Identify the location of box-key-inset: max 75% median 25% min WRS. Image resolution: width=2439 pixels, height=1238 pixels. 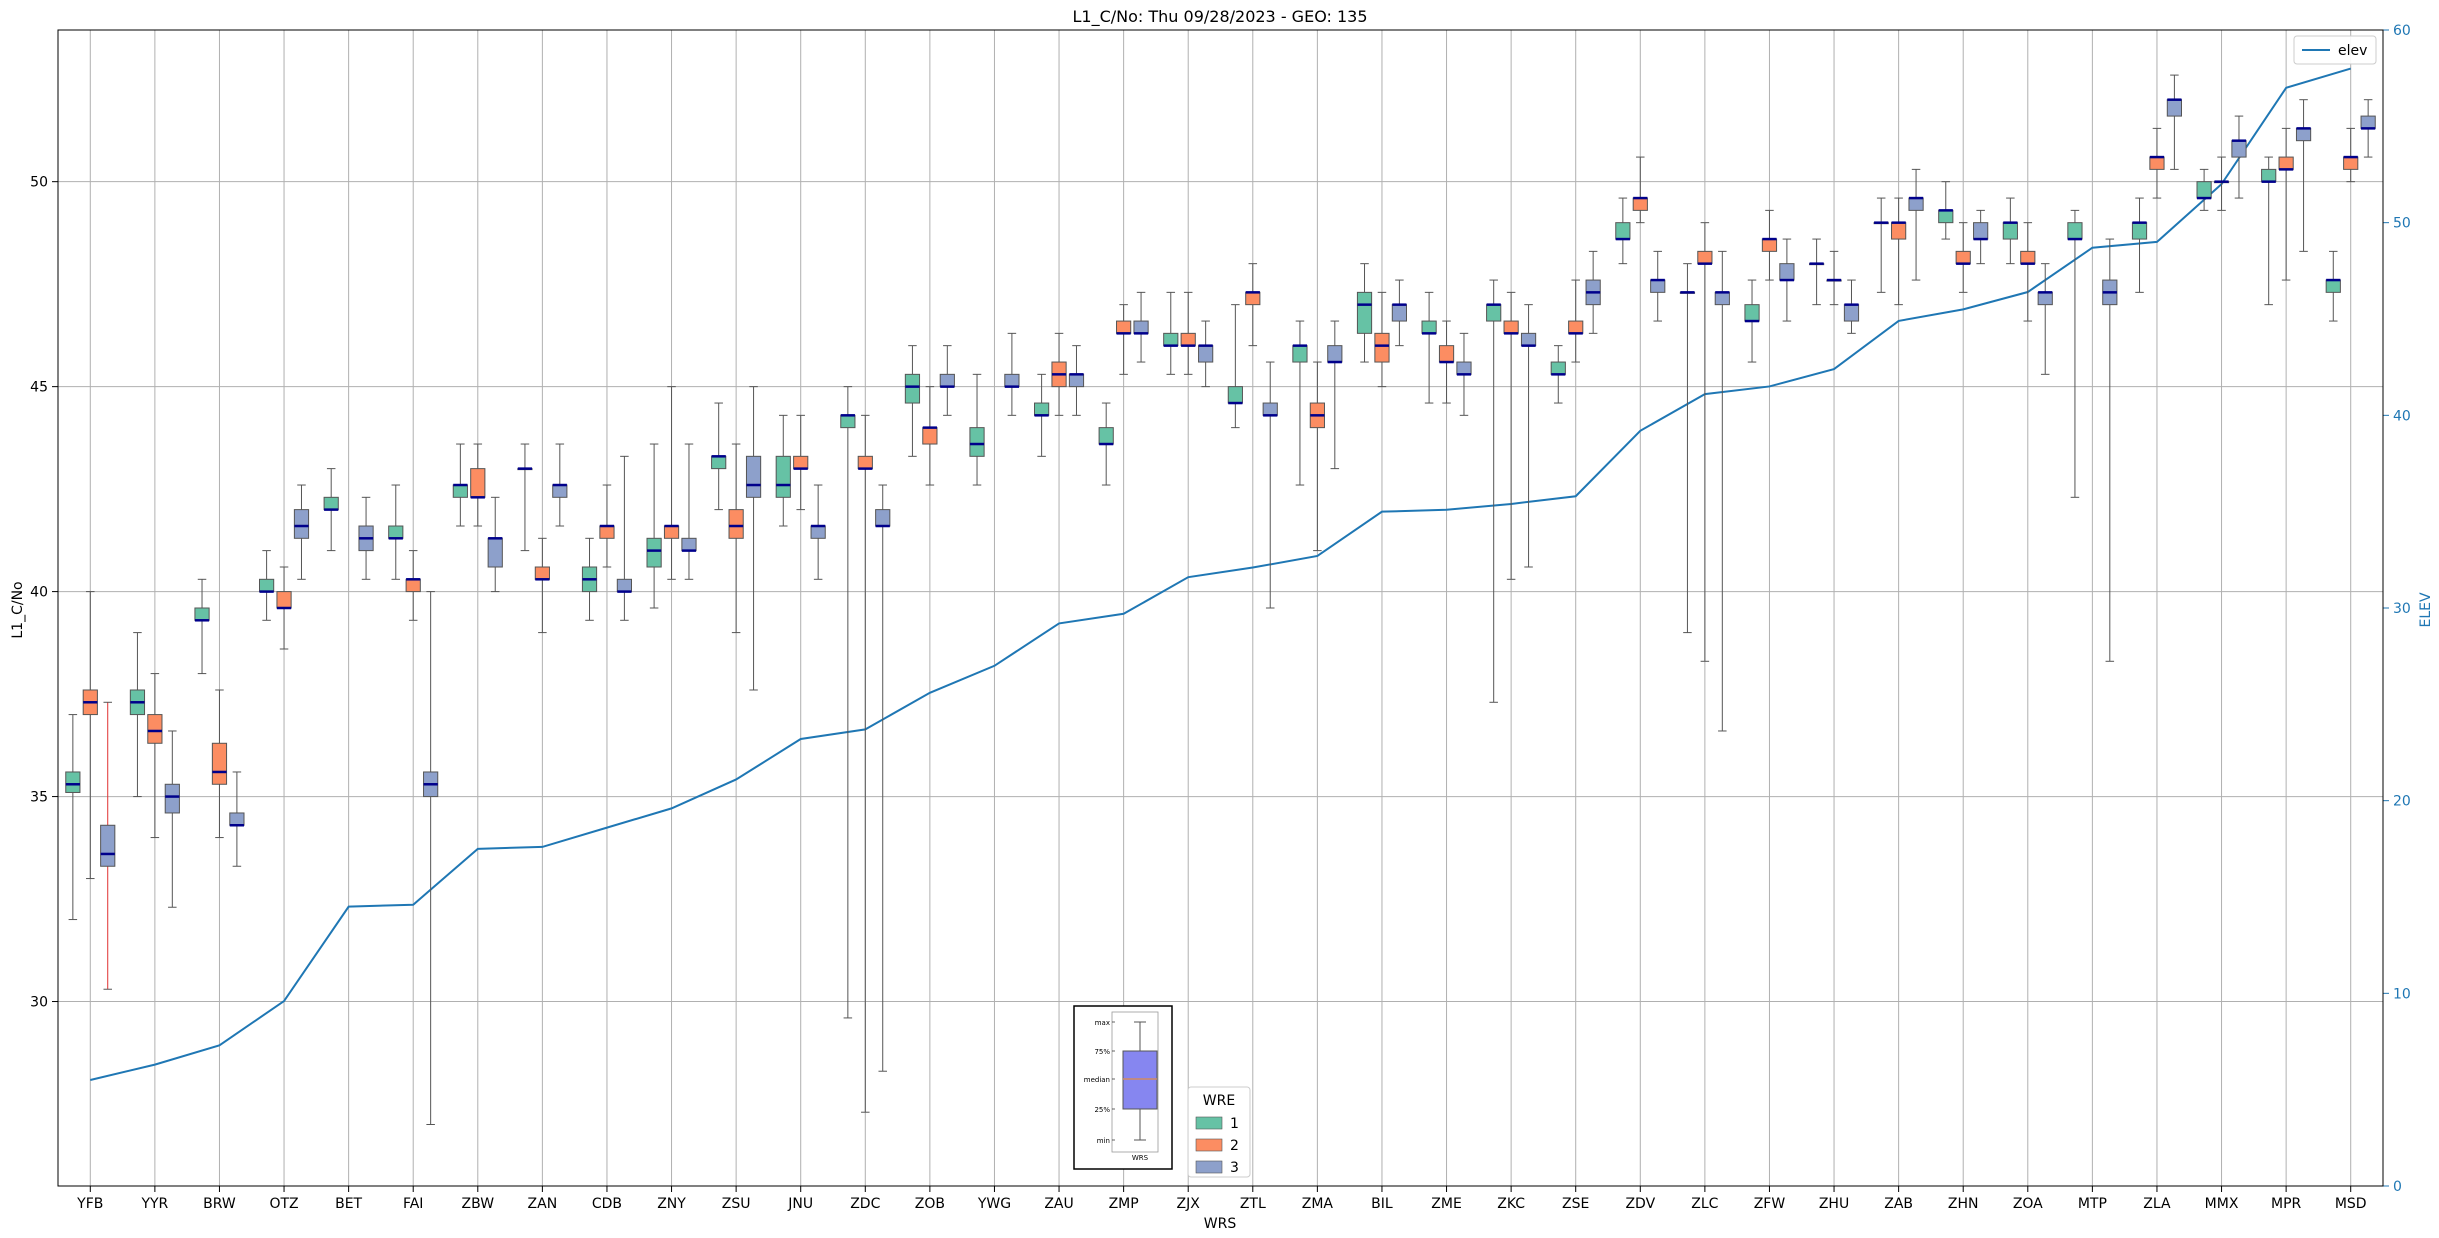
(1123, 1087).